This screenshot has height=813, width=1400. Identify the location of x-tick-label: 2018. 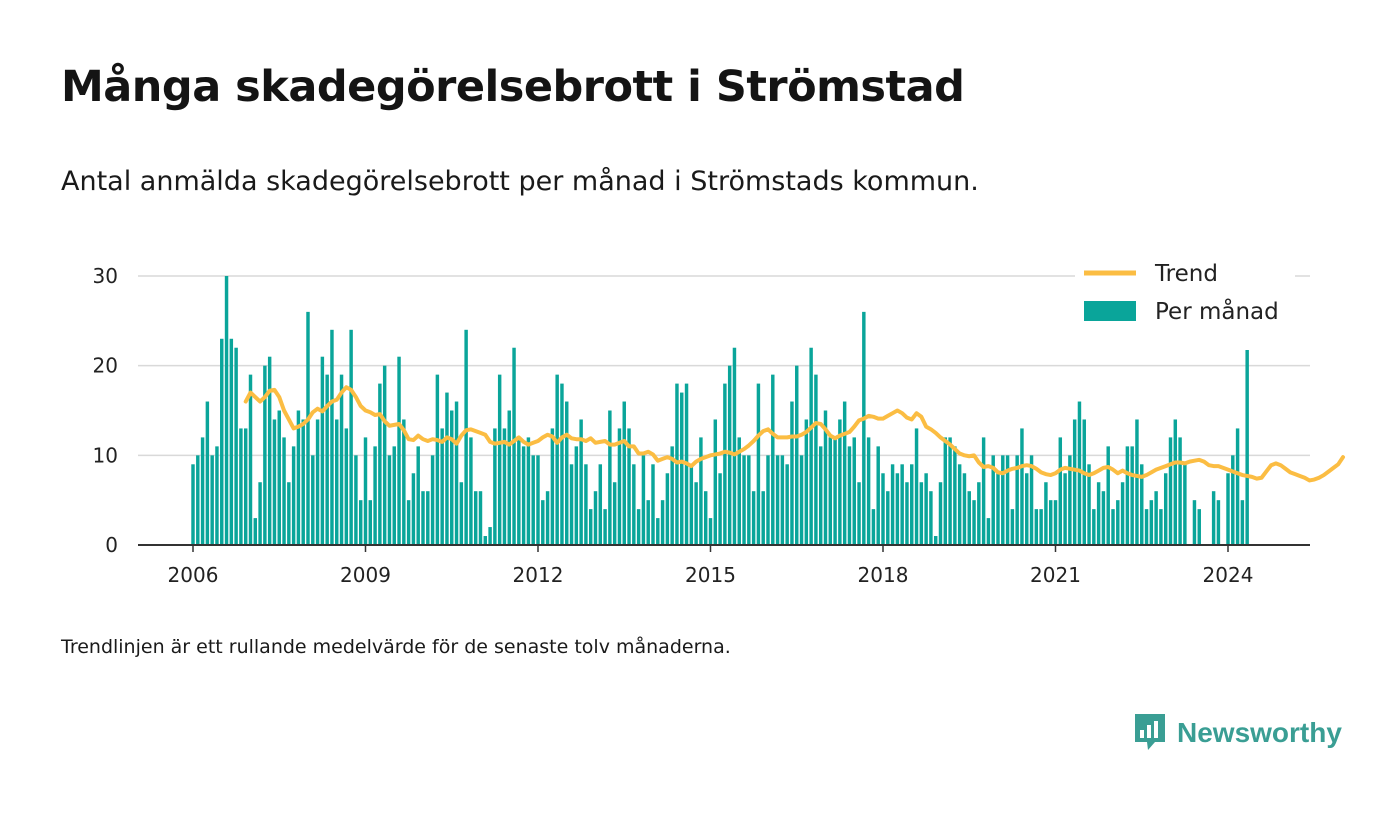
(883, 575).